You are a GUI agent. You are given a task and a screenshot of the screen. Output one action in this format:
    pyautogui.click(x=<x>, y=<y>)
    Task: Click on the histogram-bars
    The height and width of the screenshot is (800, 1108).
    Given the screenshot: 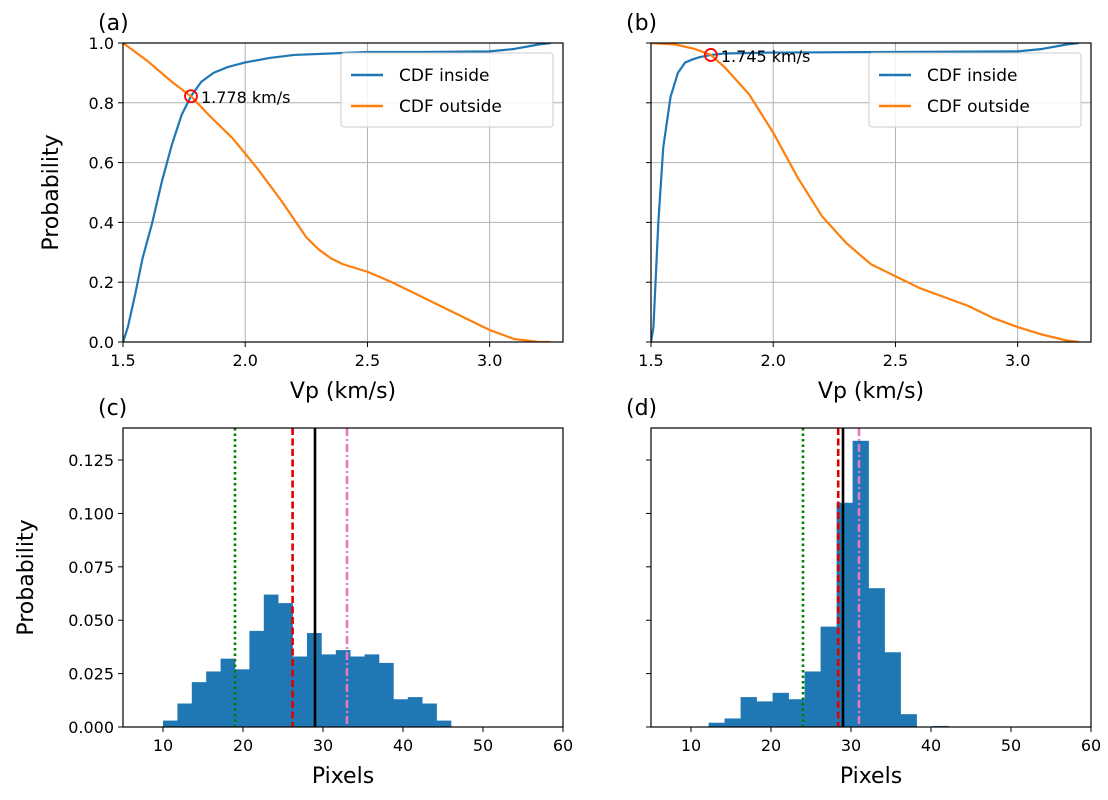 What is the action you would take?
    pyautogui.click(x=828, y=583)
    